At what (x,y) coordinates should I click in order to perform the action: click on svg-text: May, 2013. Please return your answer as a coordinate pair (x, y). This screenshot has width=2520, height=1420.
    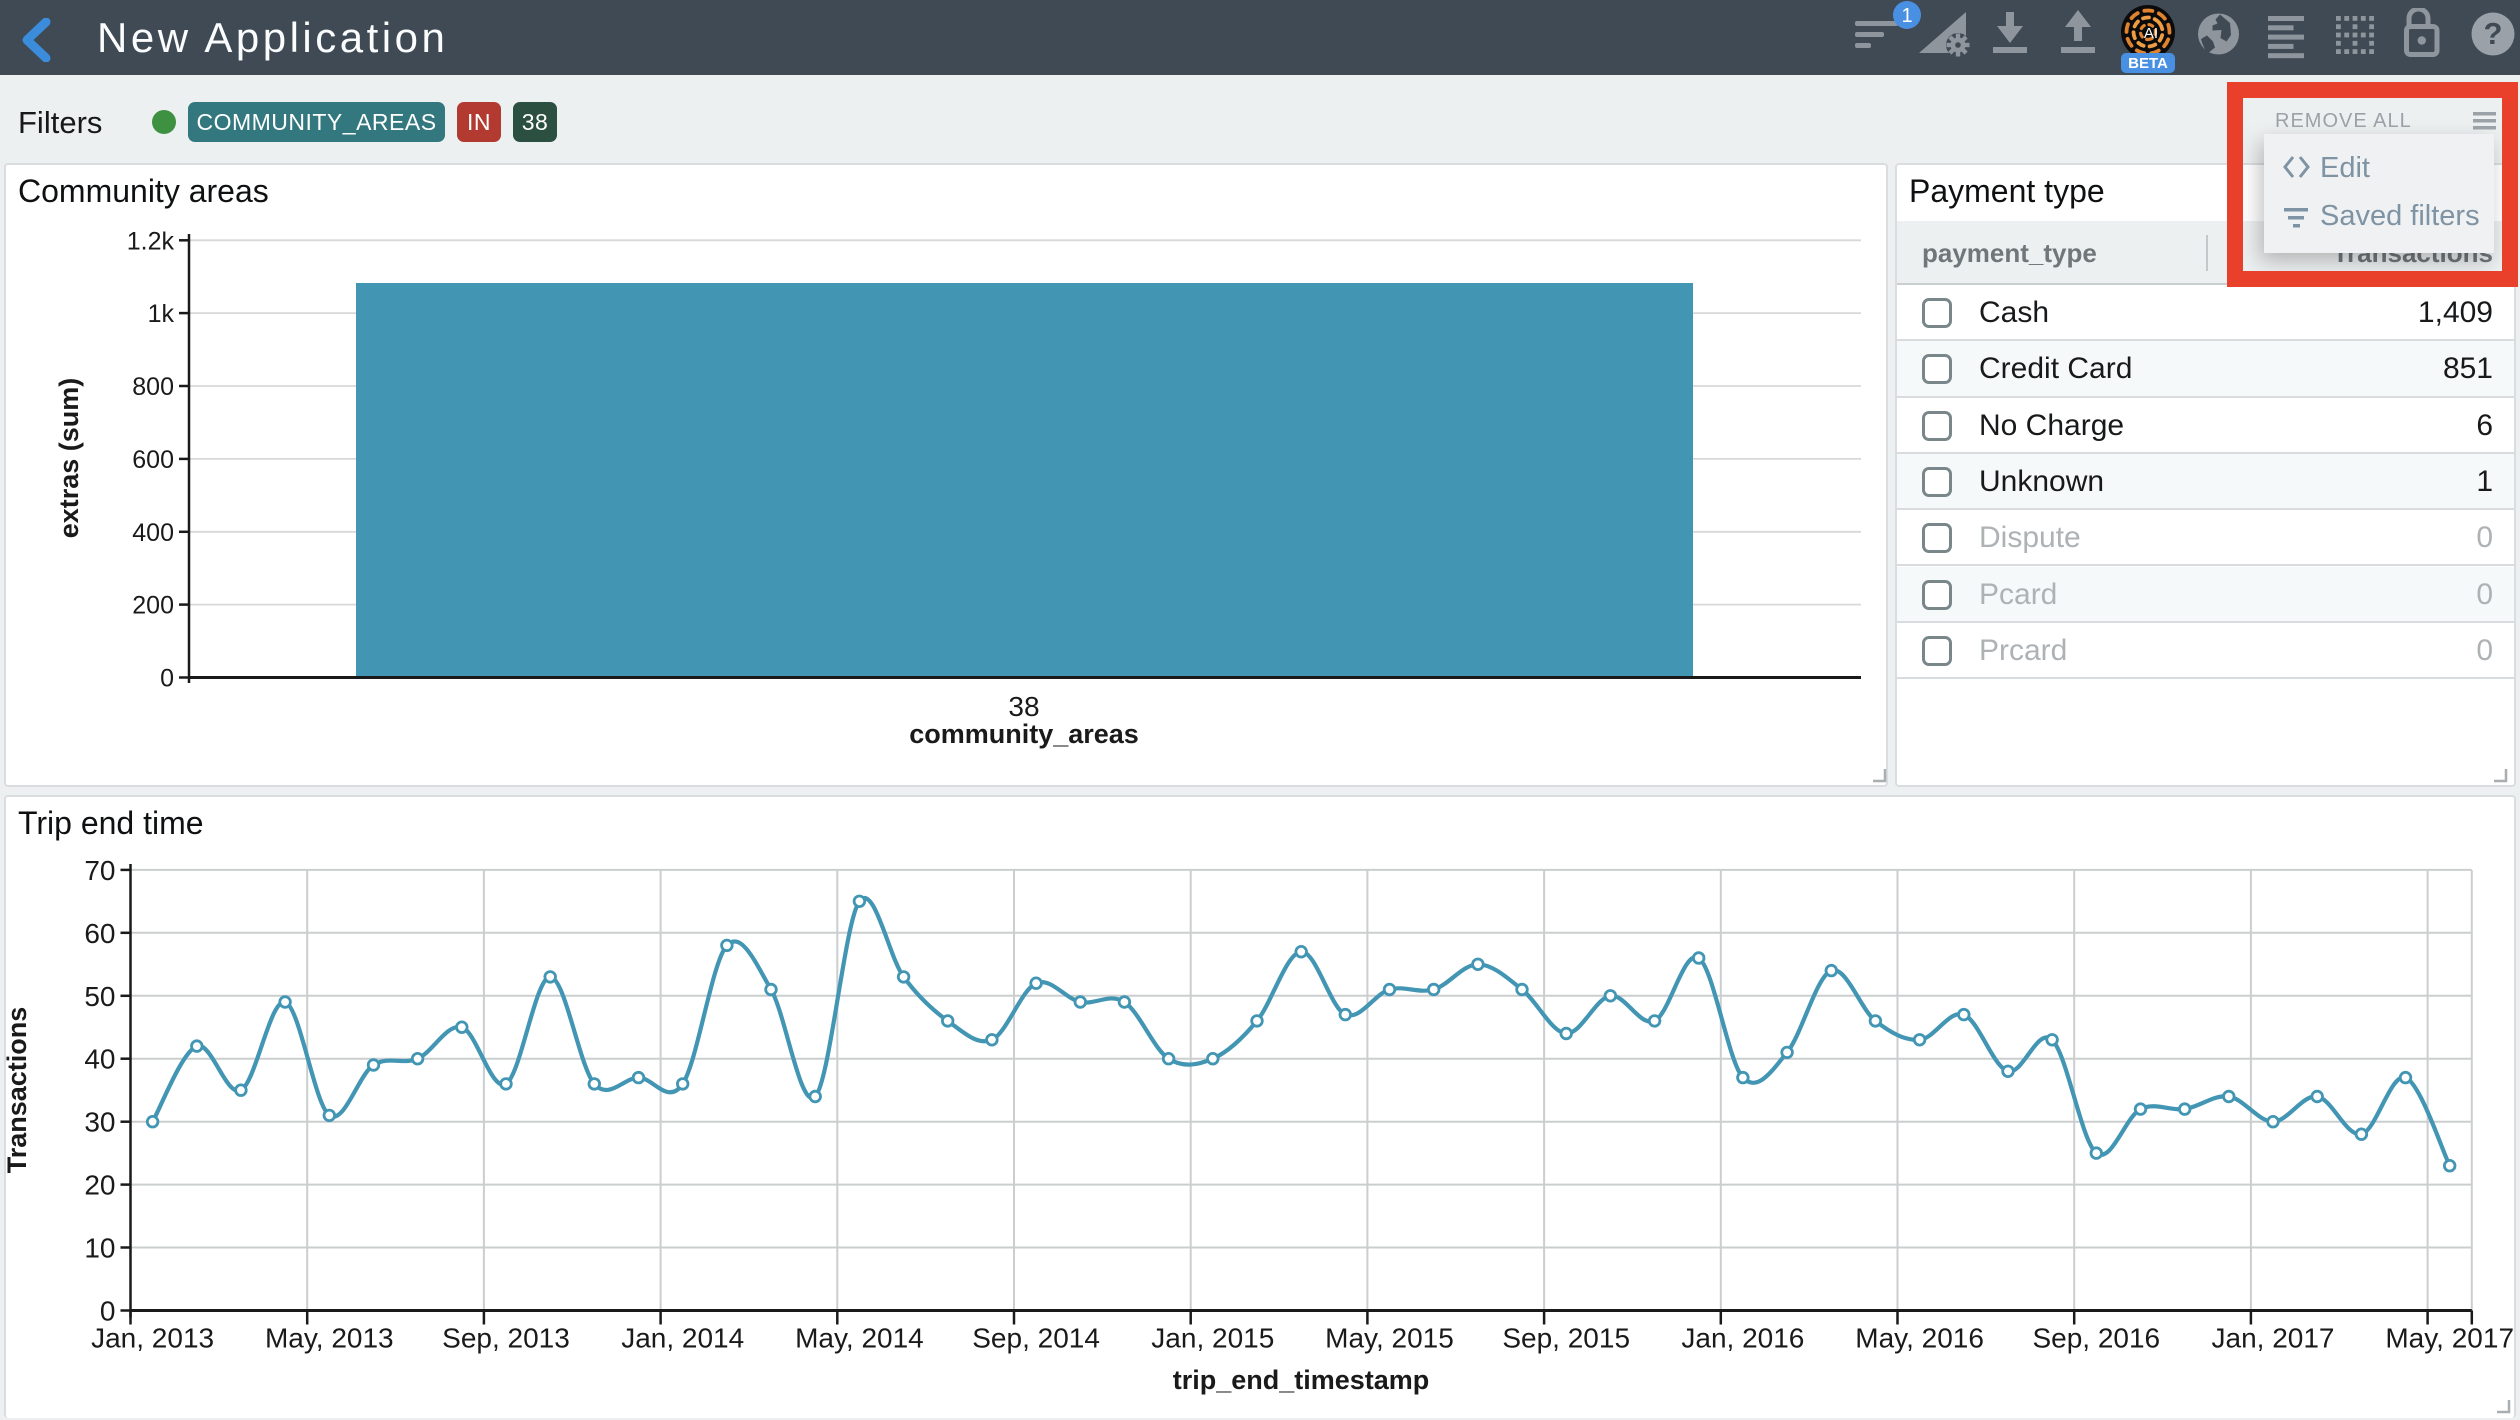
    Looking at the image, I should click on (329, 1338).